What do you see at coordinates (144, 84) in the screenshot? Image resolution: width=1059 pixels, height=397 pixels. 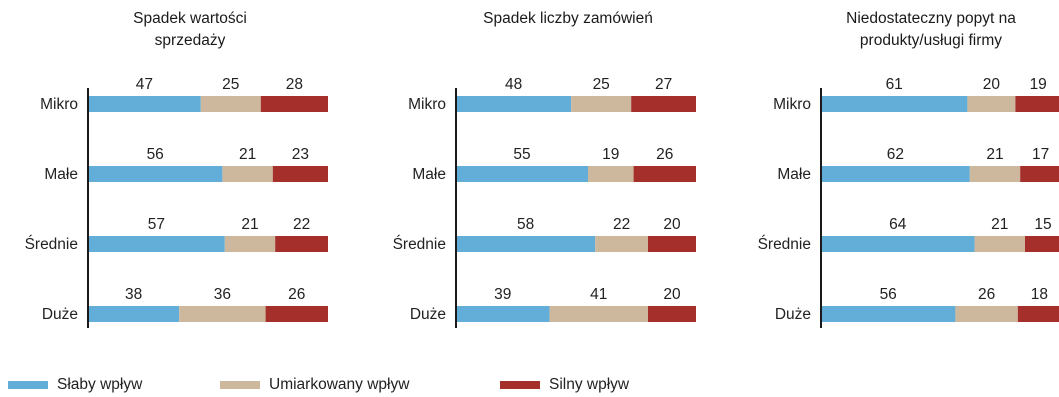 I see `data-label: 47` at bounding box center [144, 84].